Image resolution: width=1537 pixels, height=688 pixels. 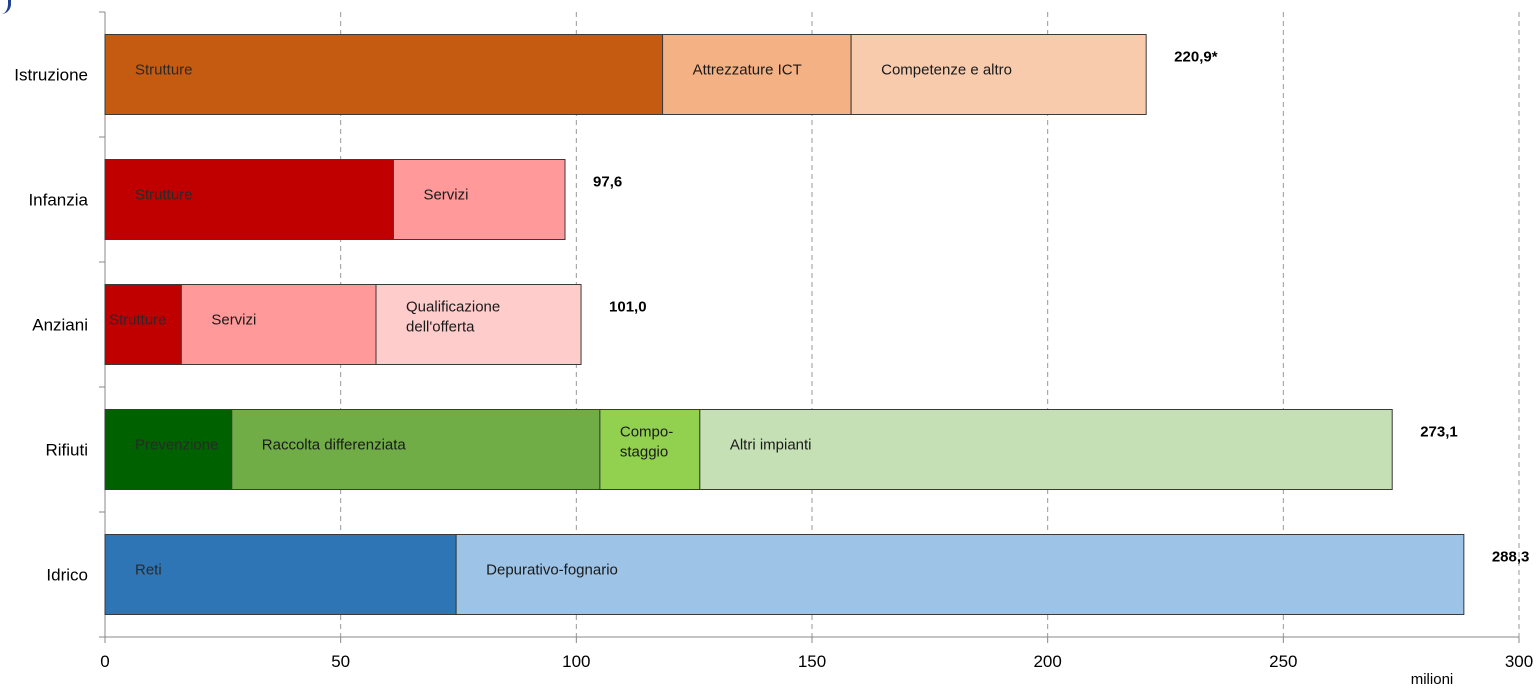 What do you see at coordinates (946, 70) in the screenshot?
I see `segment-label: Competenze e altro` at bounding box center [946, 70].